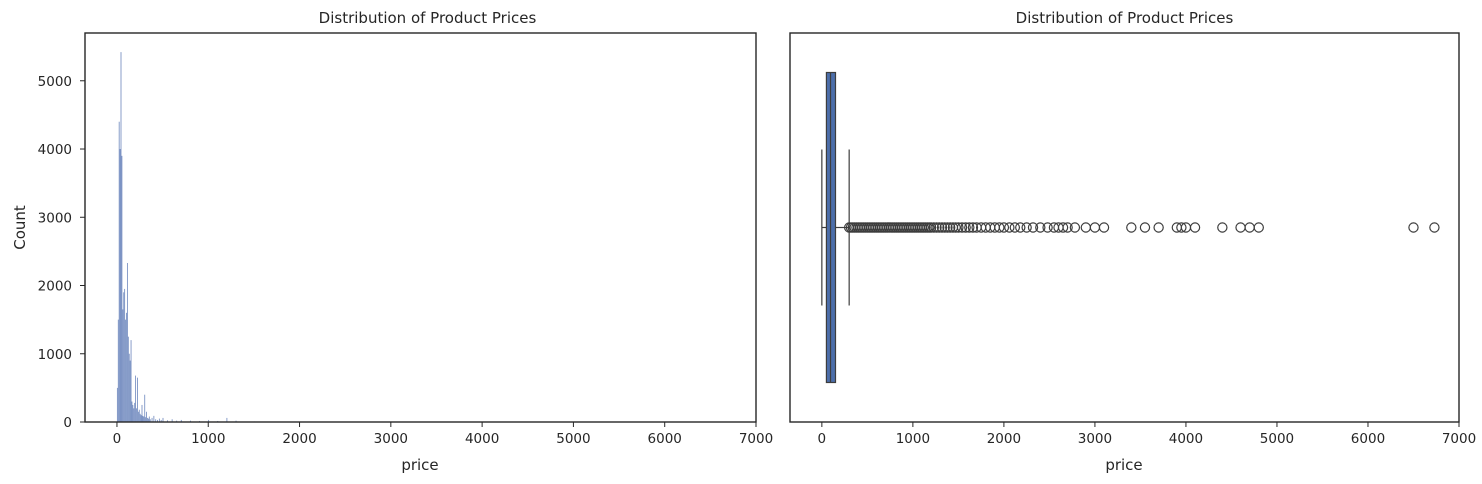 This screenshot has width=1482, height=484. I want to click on boxplot-outliers, so click(1141, 227).